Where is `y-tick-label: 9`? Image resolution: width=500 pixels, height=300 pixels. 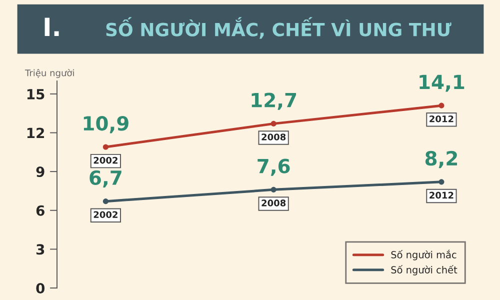 y-tick-label: 9 is located at coordinates (40, 172).